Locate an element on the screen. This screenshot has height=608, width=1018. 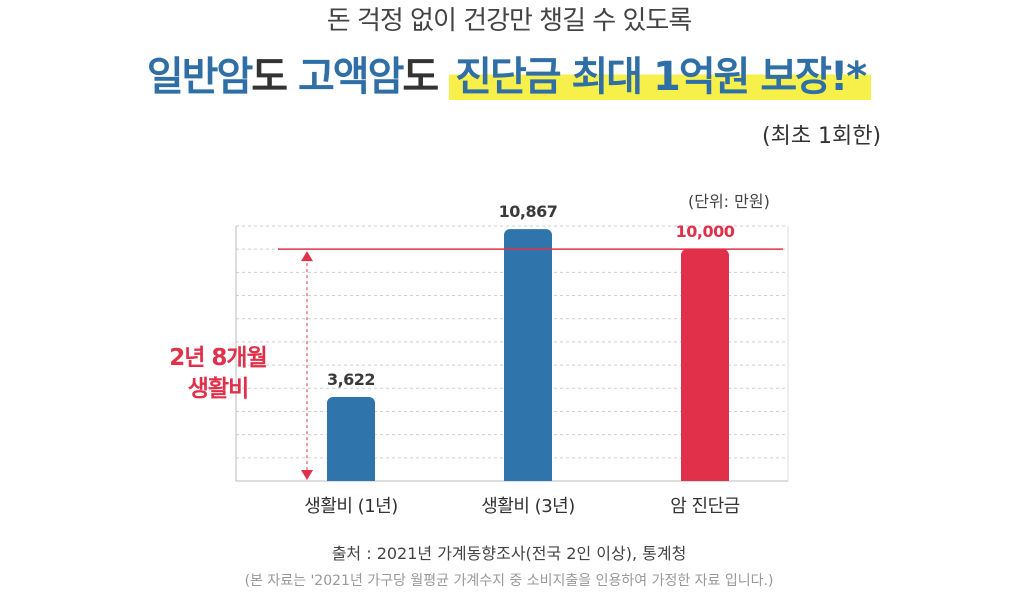
headline-high-cost-cancer: 고액암 is located at coordinates (351, 77).